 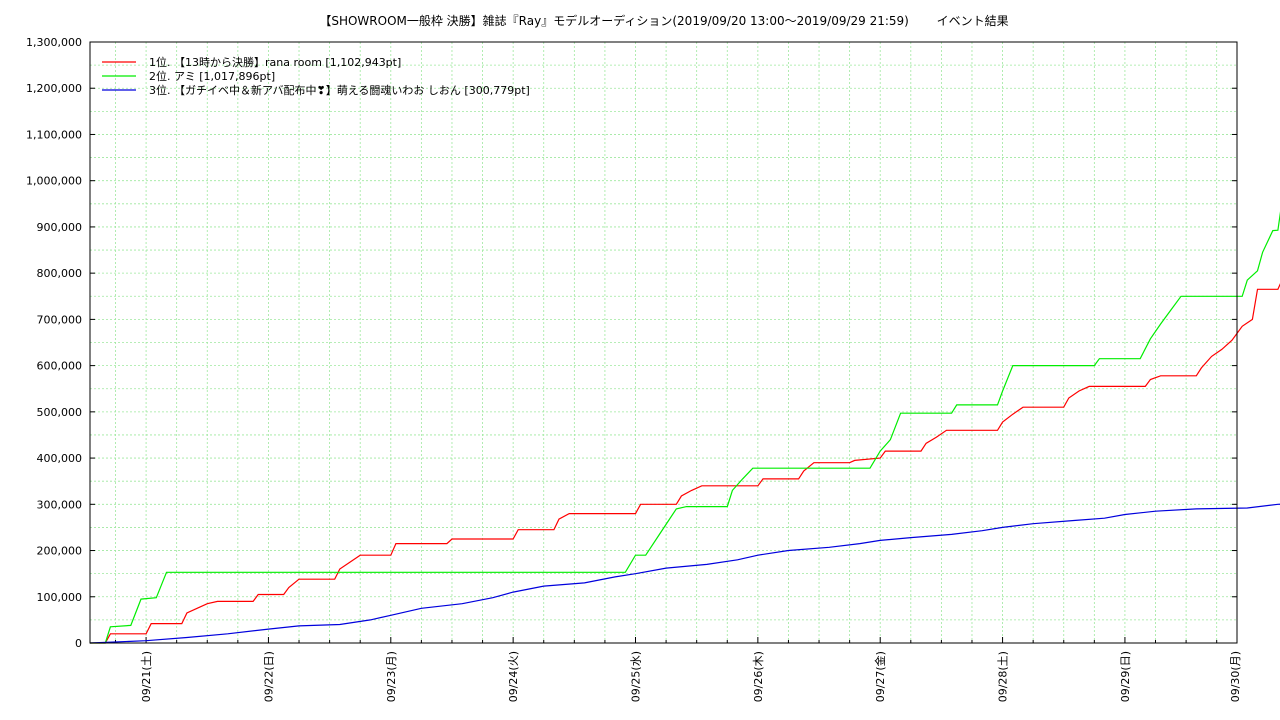 I want to click on legend-label: 2位. アミ [1,017,896pt], so click(x=212, y=76).